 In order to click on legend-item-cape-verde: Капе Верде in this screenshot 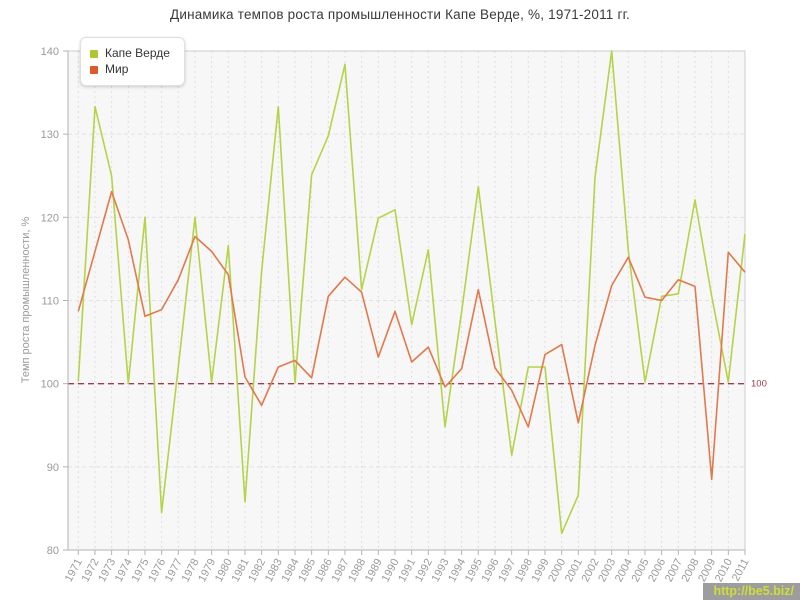, I will do `click(130, 53)`.